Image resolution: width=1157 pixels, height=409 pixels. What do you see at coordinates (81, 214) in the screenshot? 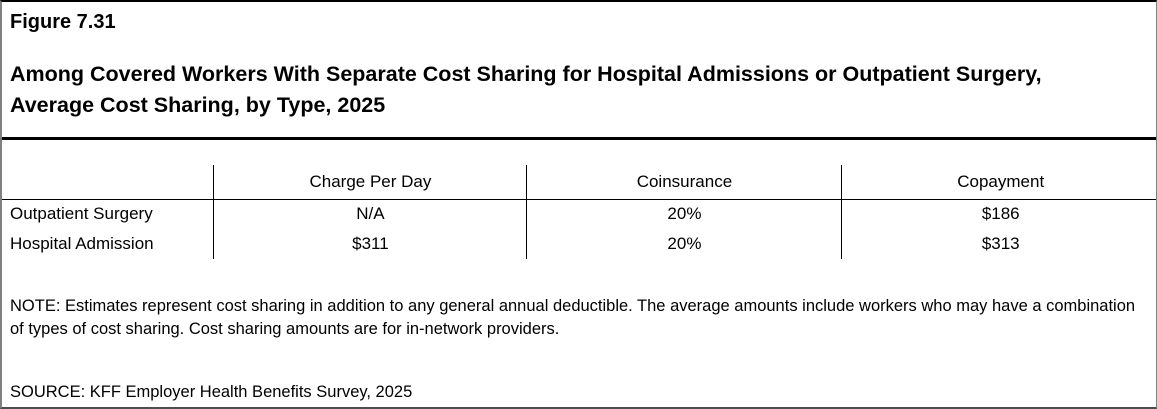
I see `row-label-outpatient-surgery: Outpatient Surgery` at bounding box center [81, 214].